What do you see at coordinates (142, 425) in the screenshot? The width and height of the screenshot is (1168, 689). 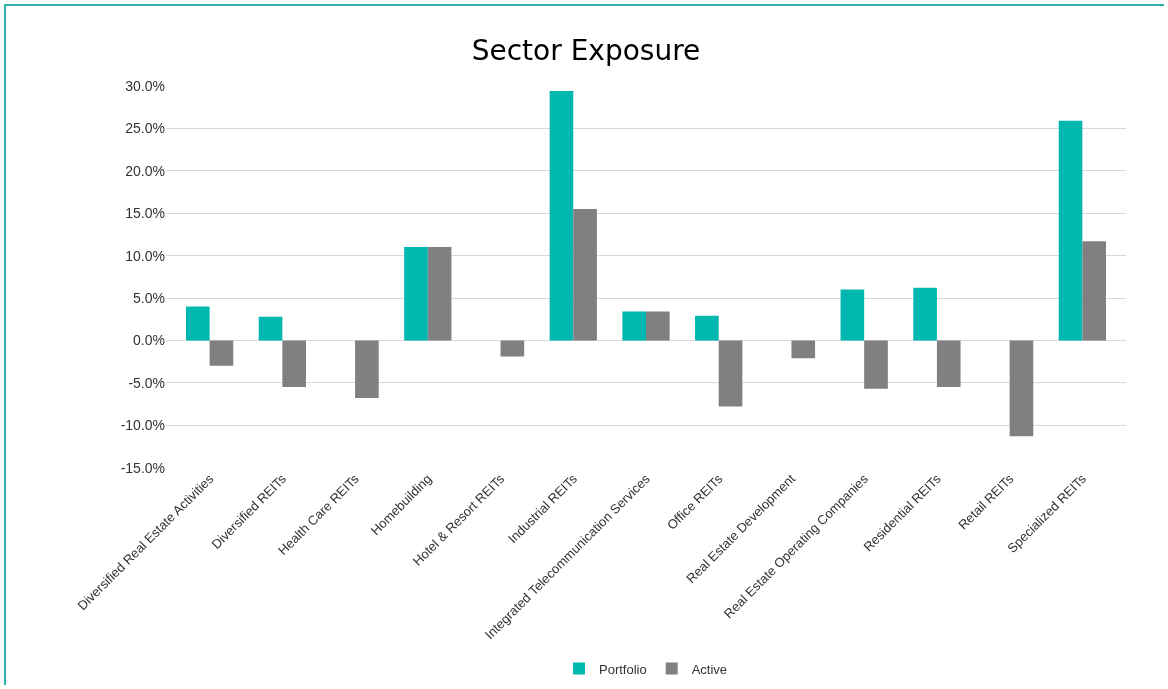 I see `y-tick-label: -10.0%` at bounding box center [142, 425].